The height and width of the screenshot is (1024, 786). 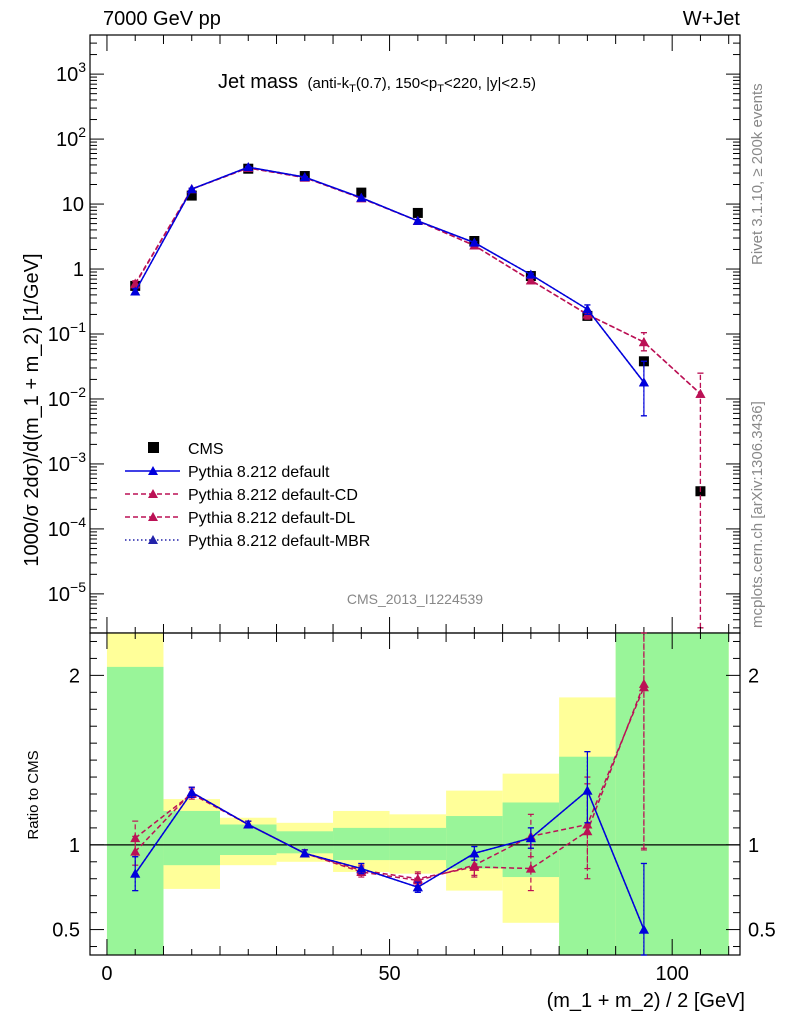 I want to click on y-tick-label: 10, so click(x=73, y=205).